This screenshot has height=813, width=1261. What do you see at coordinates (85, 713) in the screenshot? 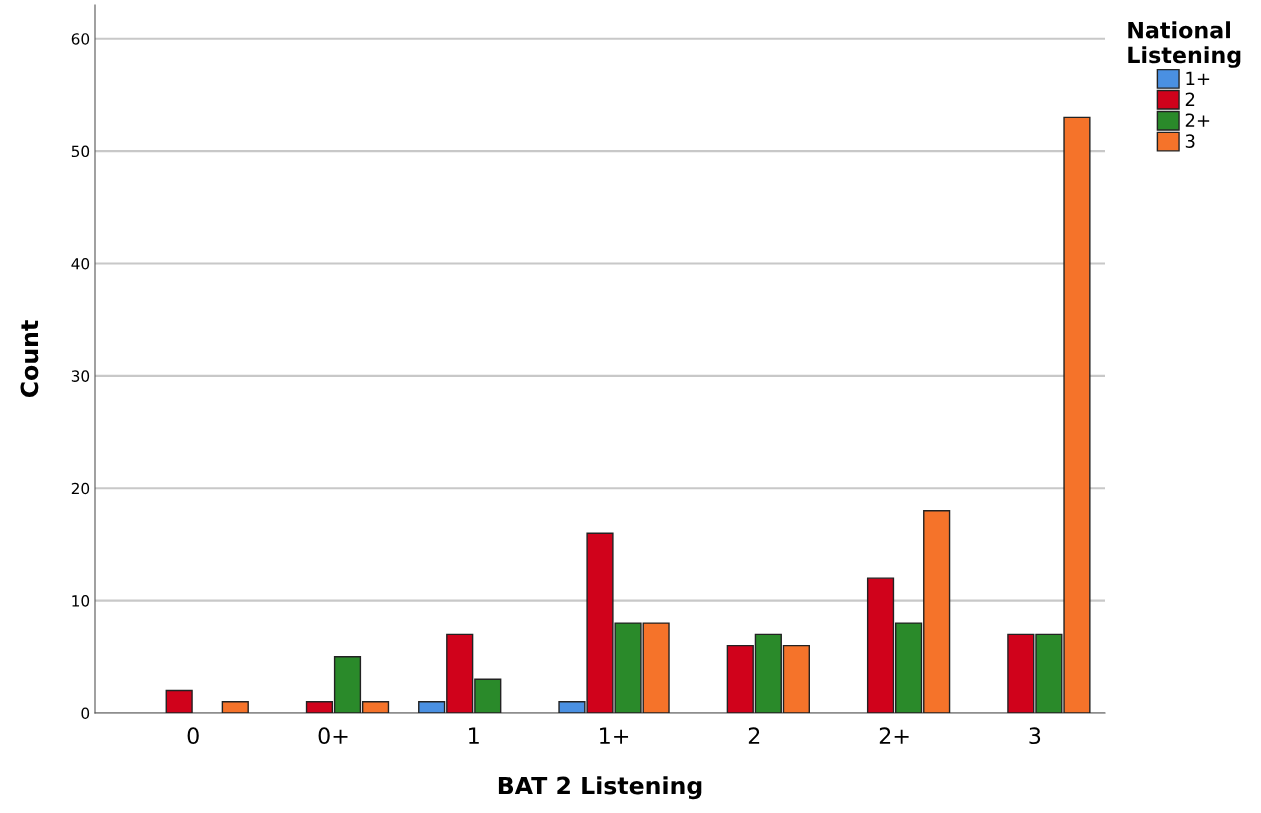
I see `y-tick-label: 0` at bounding box center [85, 713].